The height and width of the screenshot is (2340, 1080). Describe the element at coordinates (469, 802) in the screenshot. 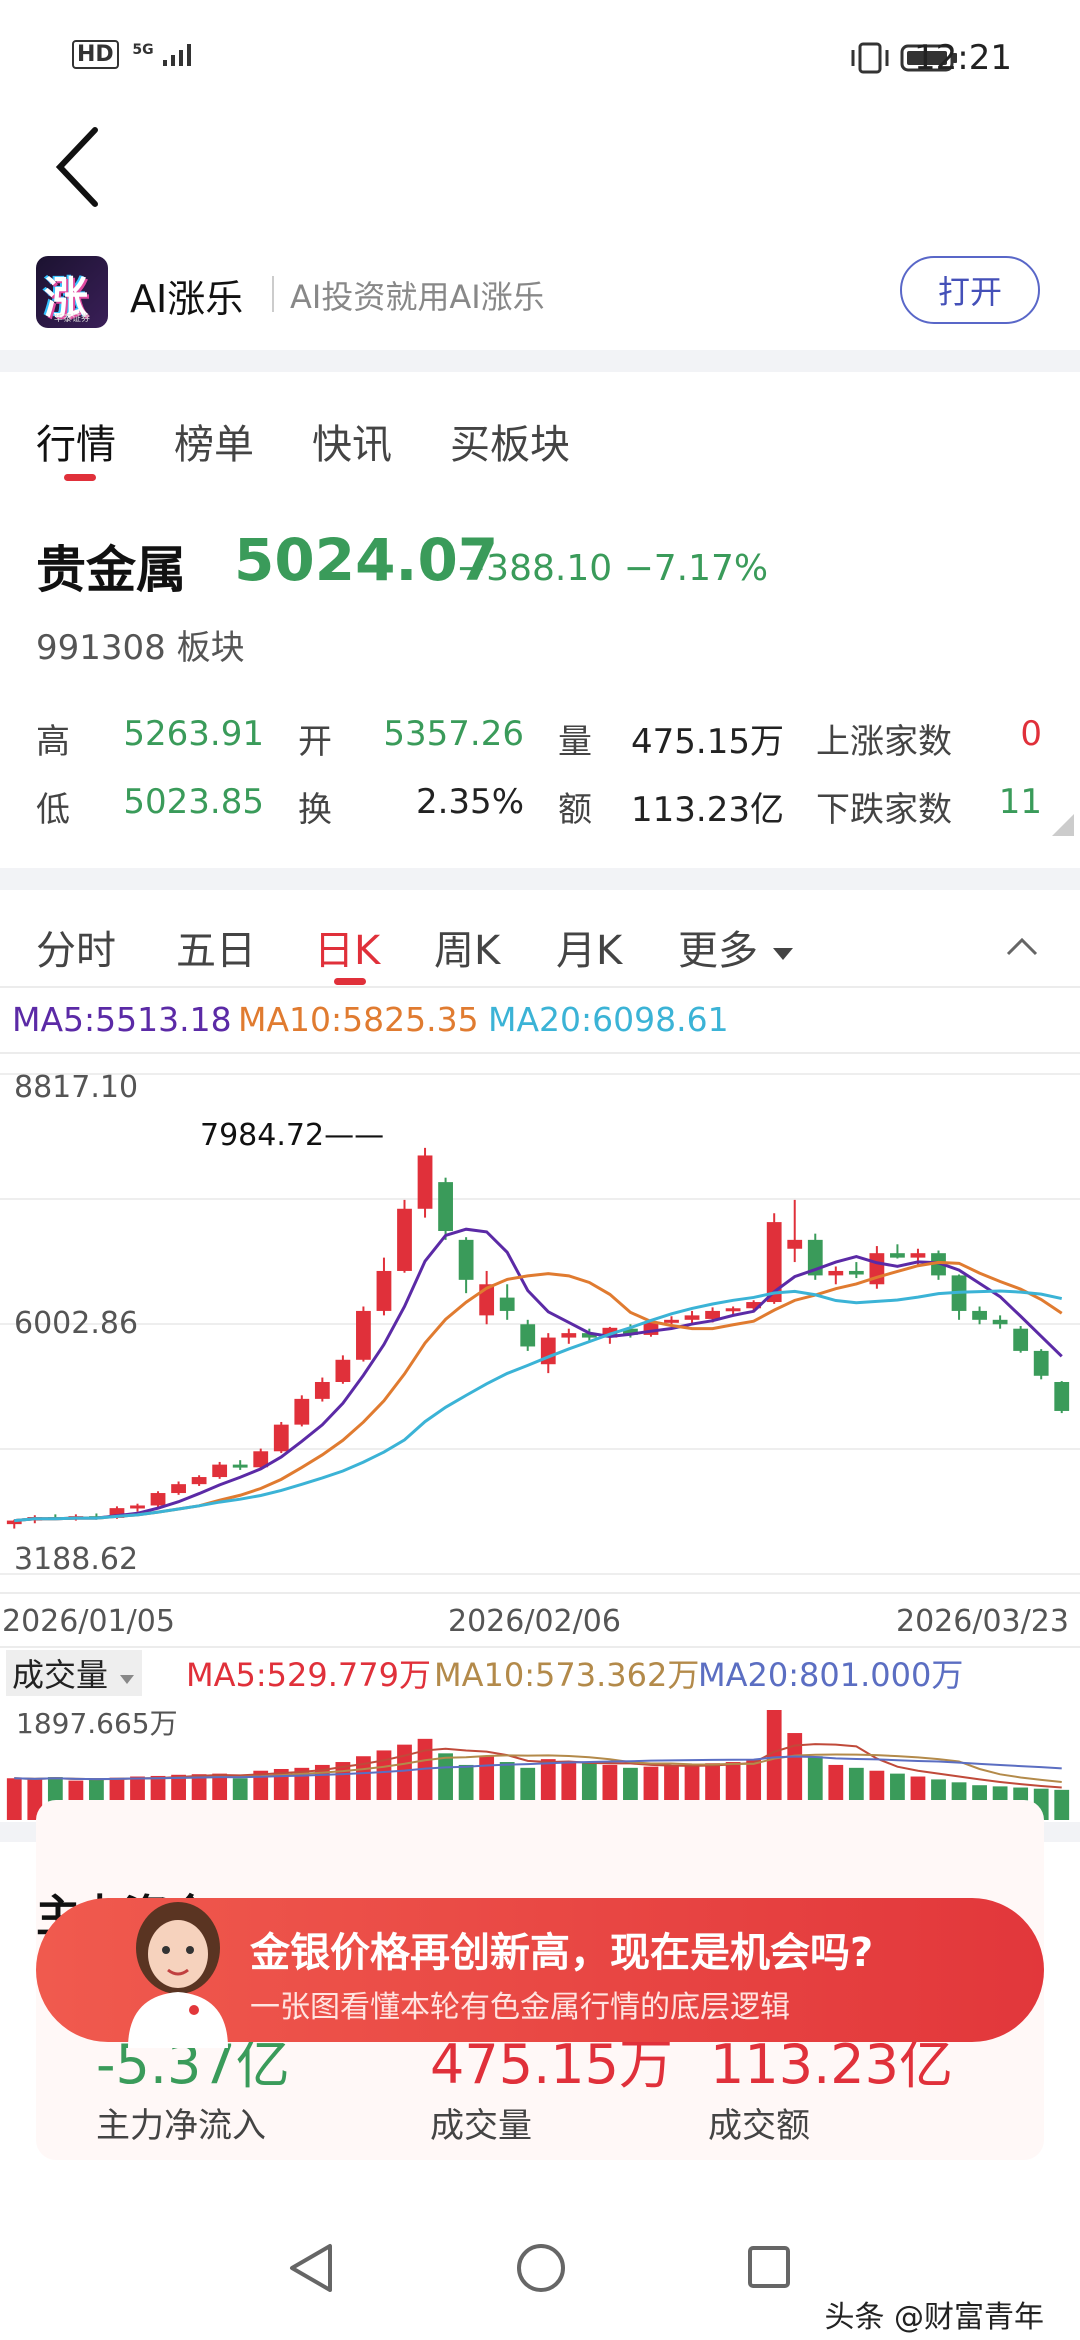

I see `turnover-value: 2.35%` at that location.